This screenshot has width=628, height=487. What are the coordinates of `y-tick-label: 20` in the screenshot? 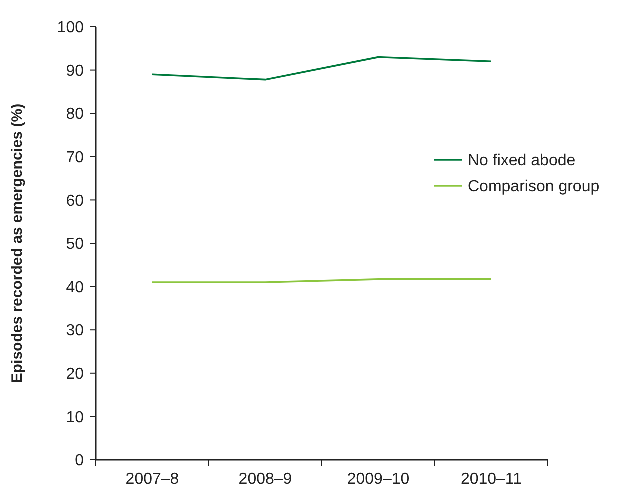 It's located at (75, 374).